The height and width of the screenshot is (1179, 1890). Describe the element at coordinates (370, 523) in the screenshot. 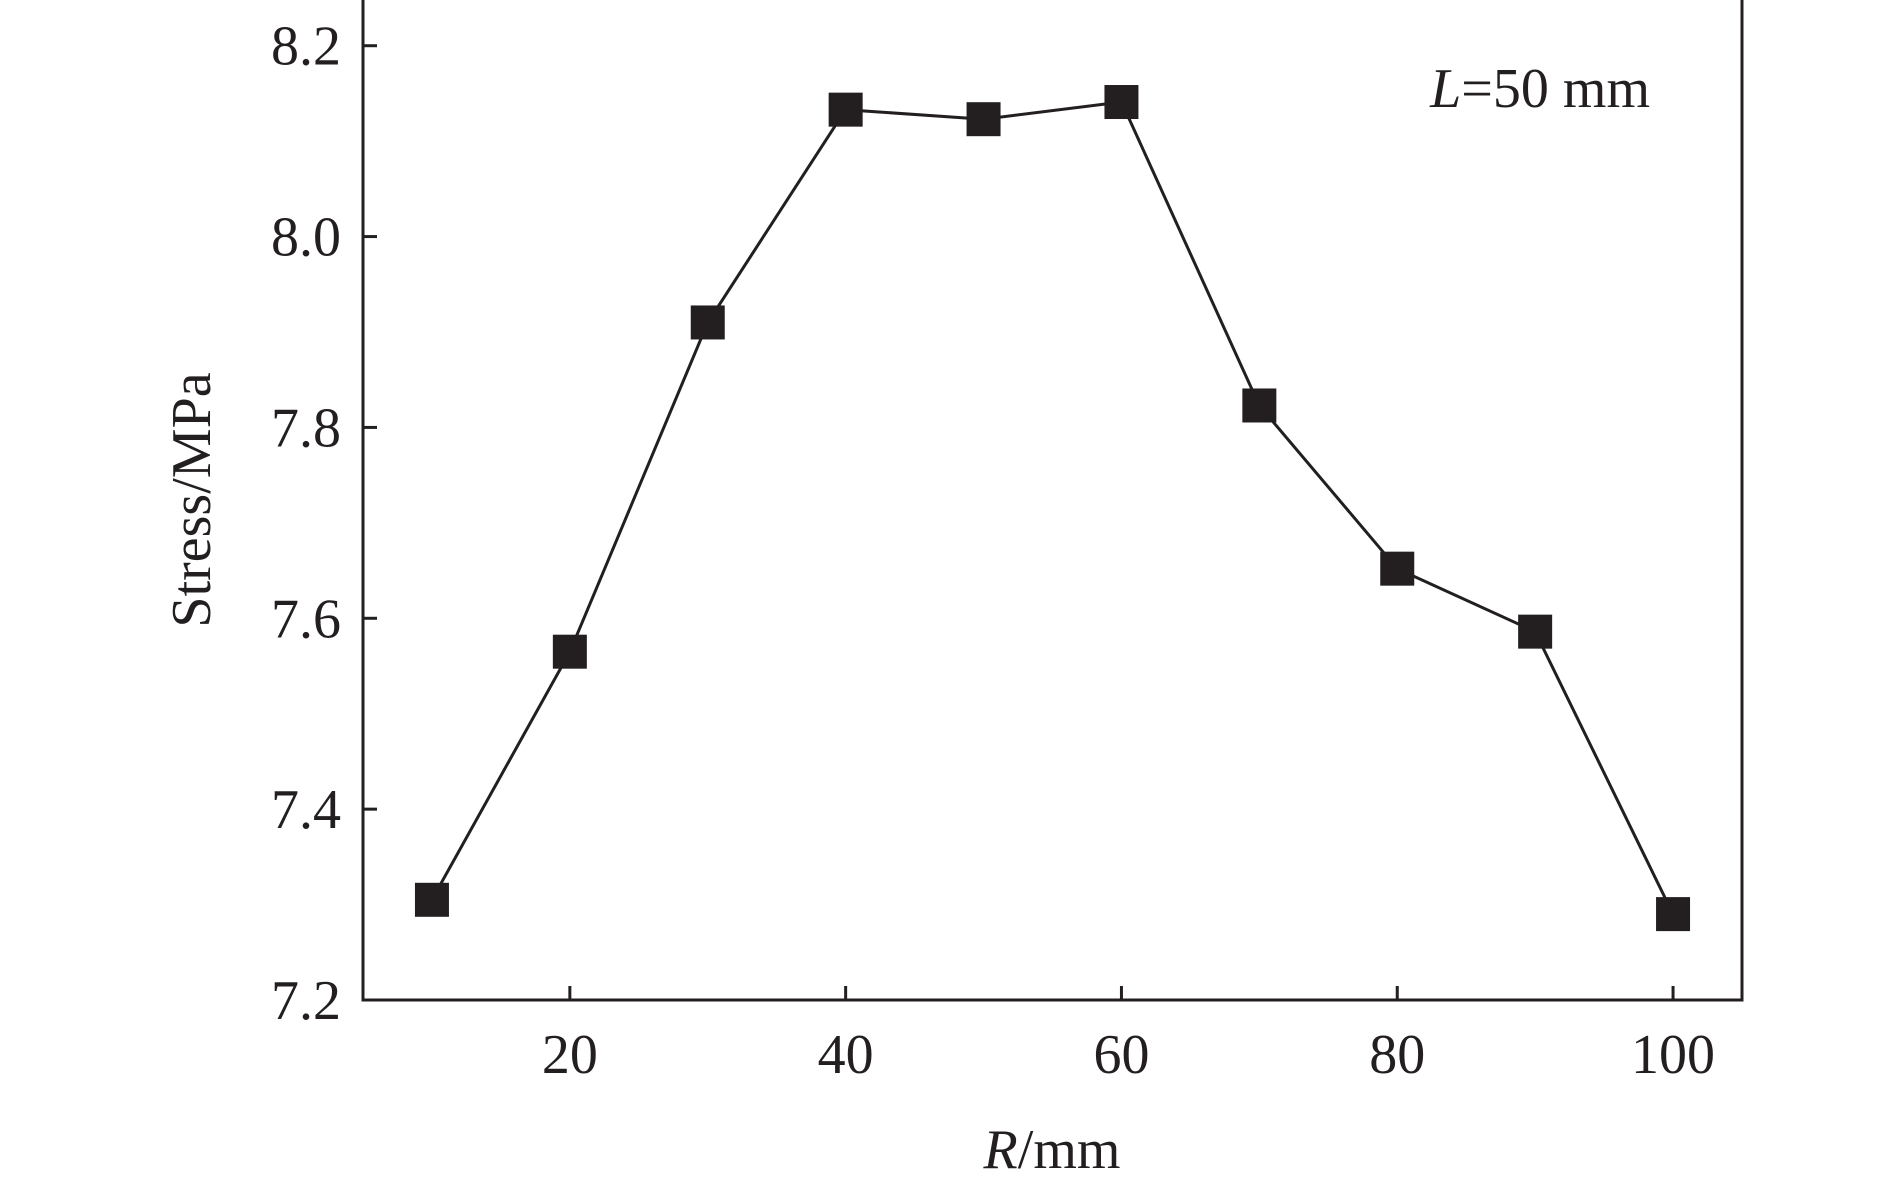

I see `y-axis-ticks` at that location.